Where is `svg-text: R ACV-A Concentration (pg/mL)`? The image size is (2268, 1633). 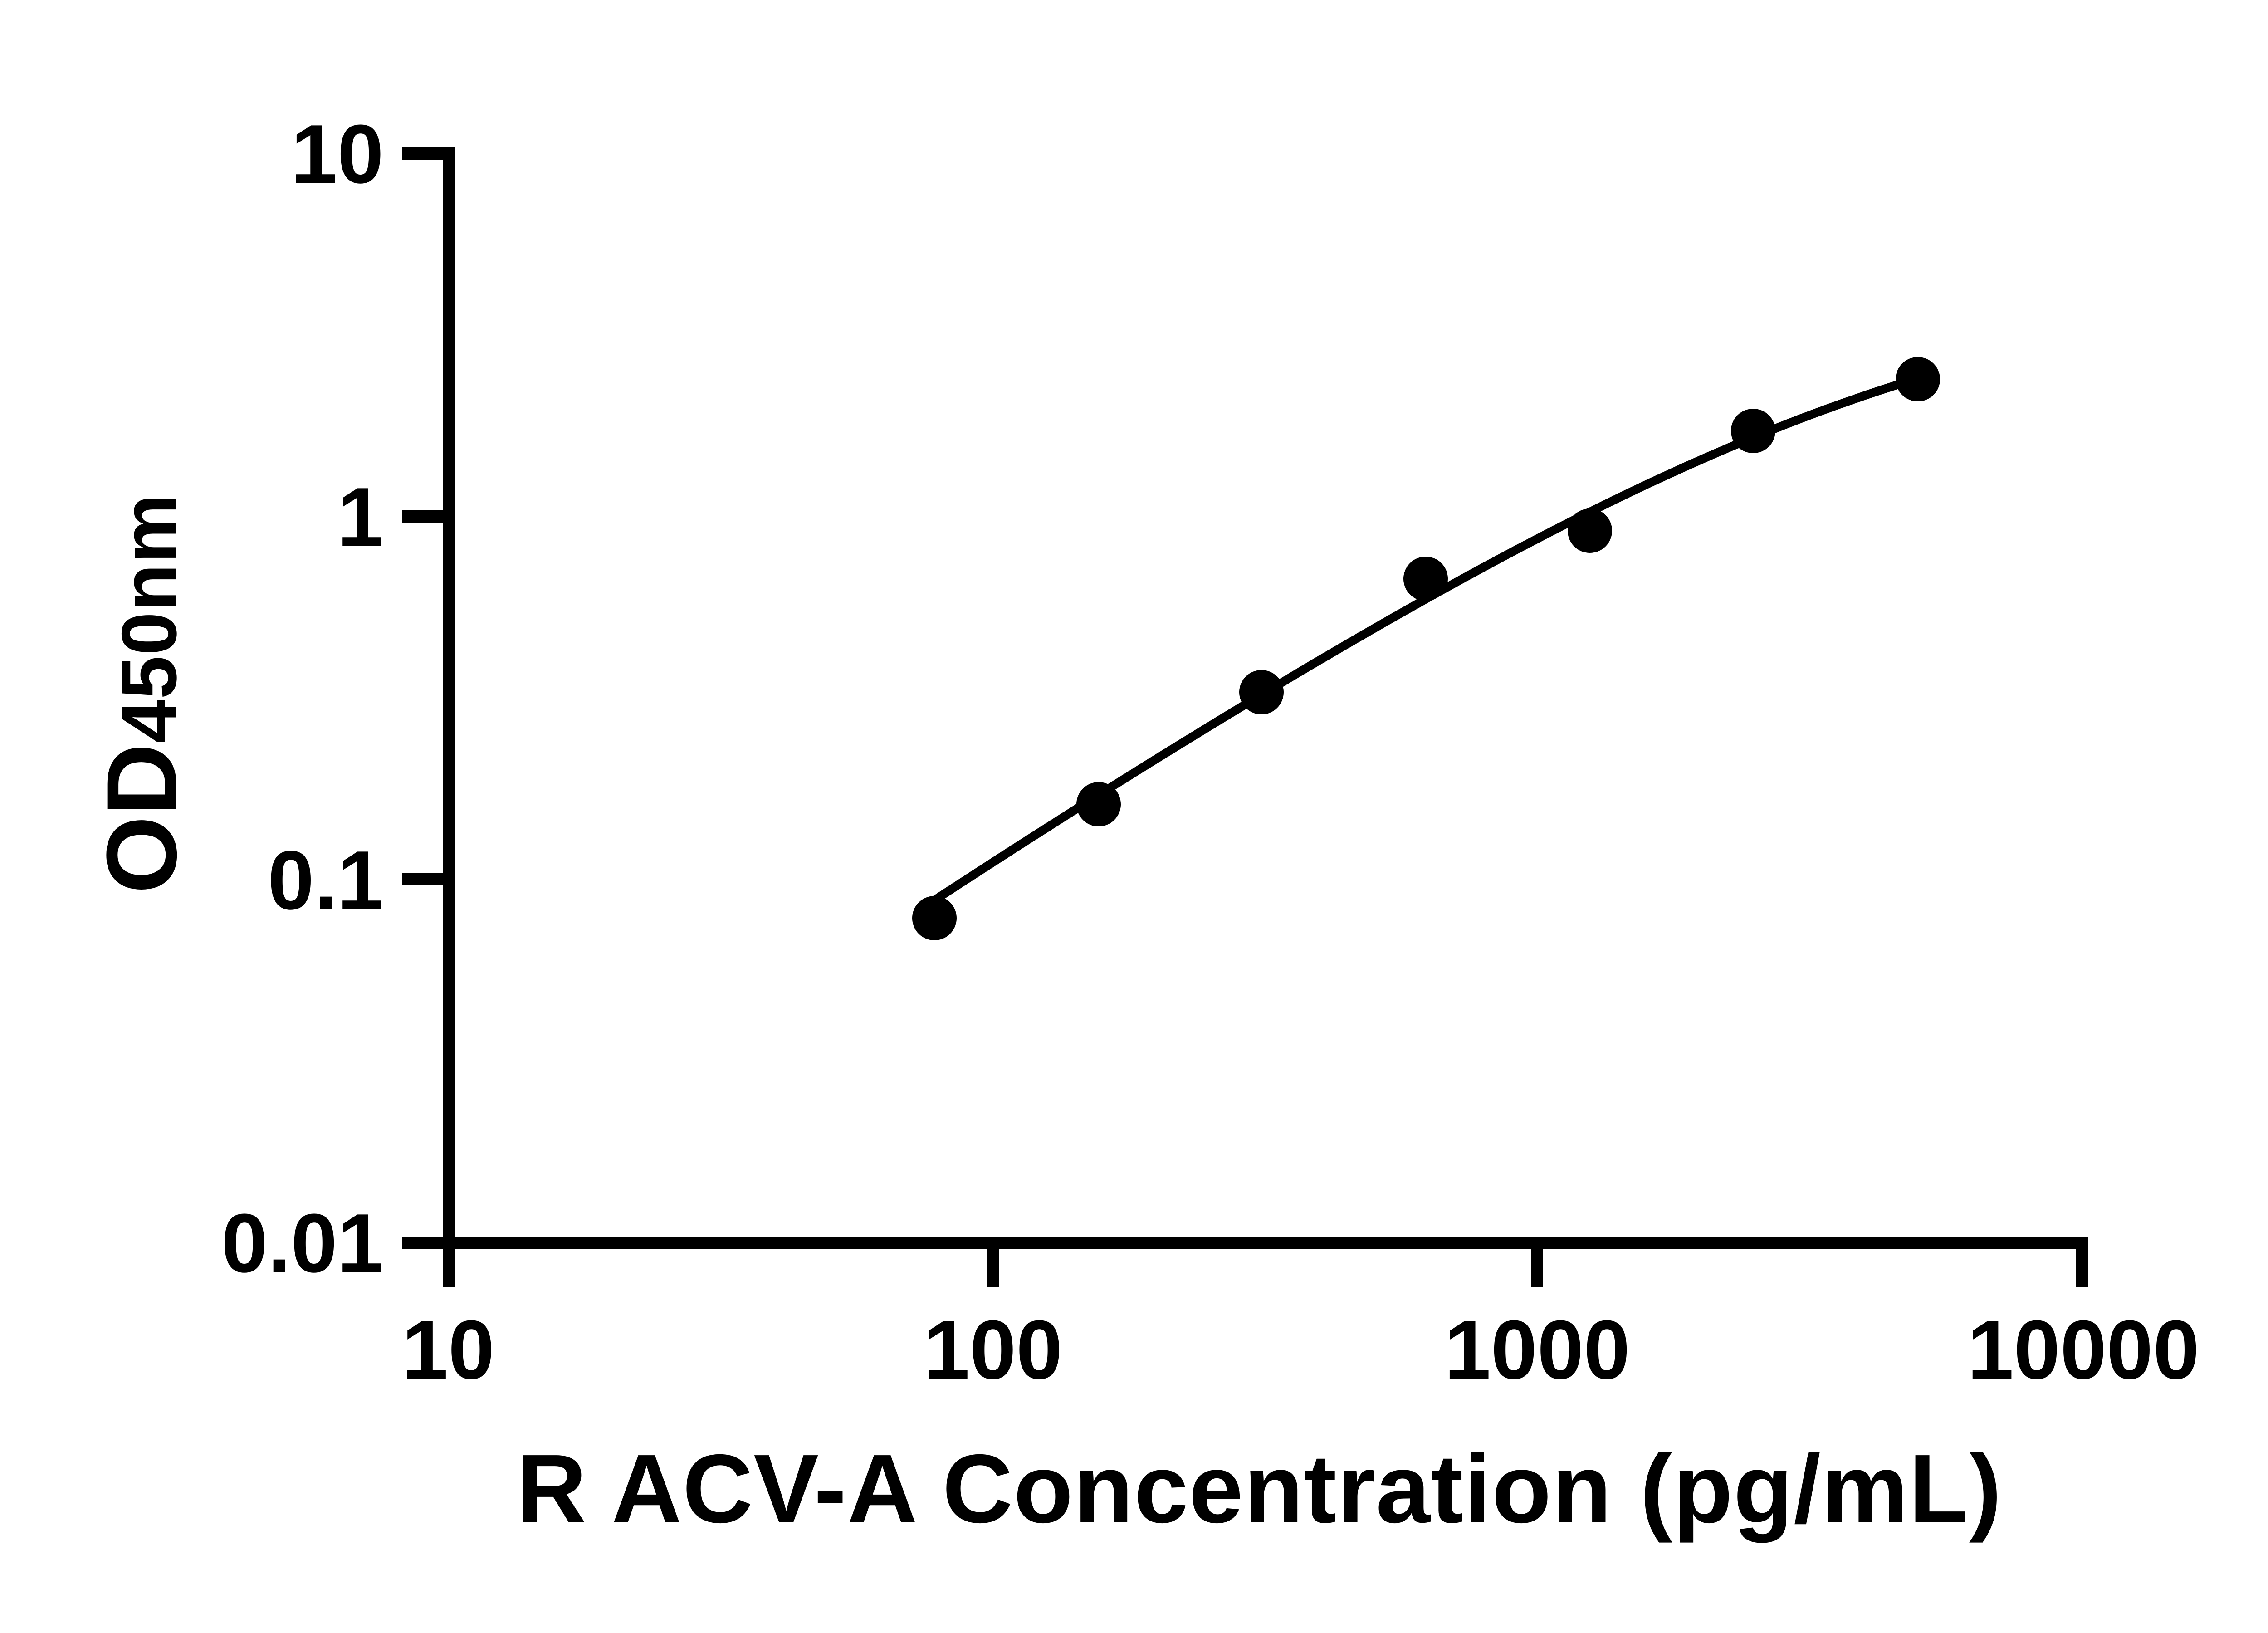 svg-text: R ACV-A Concentration (pg/mL) is located at coordinates (1259, 1488).